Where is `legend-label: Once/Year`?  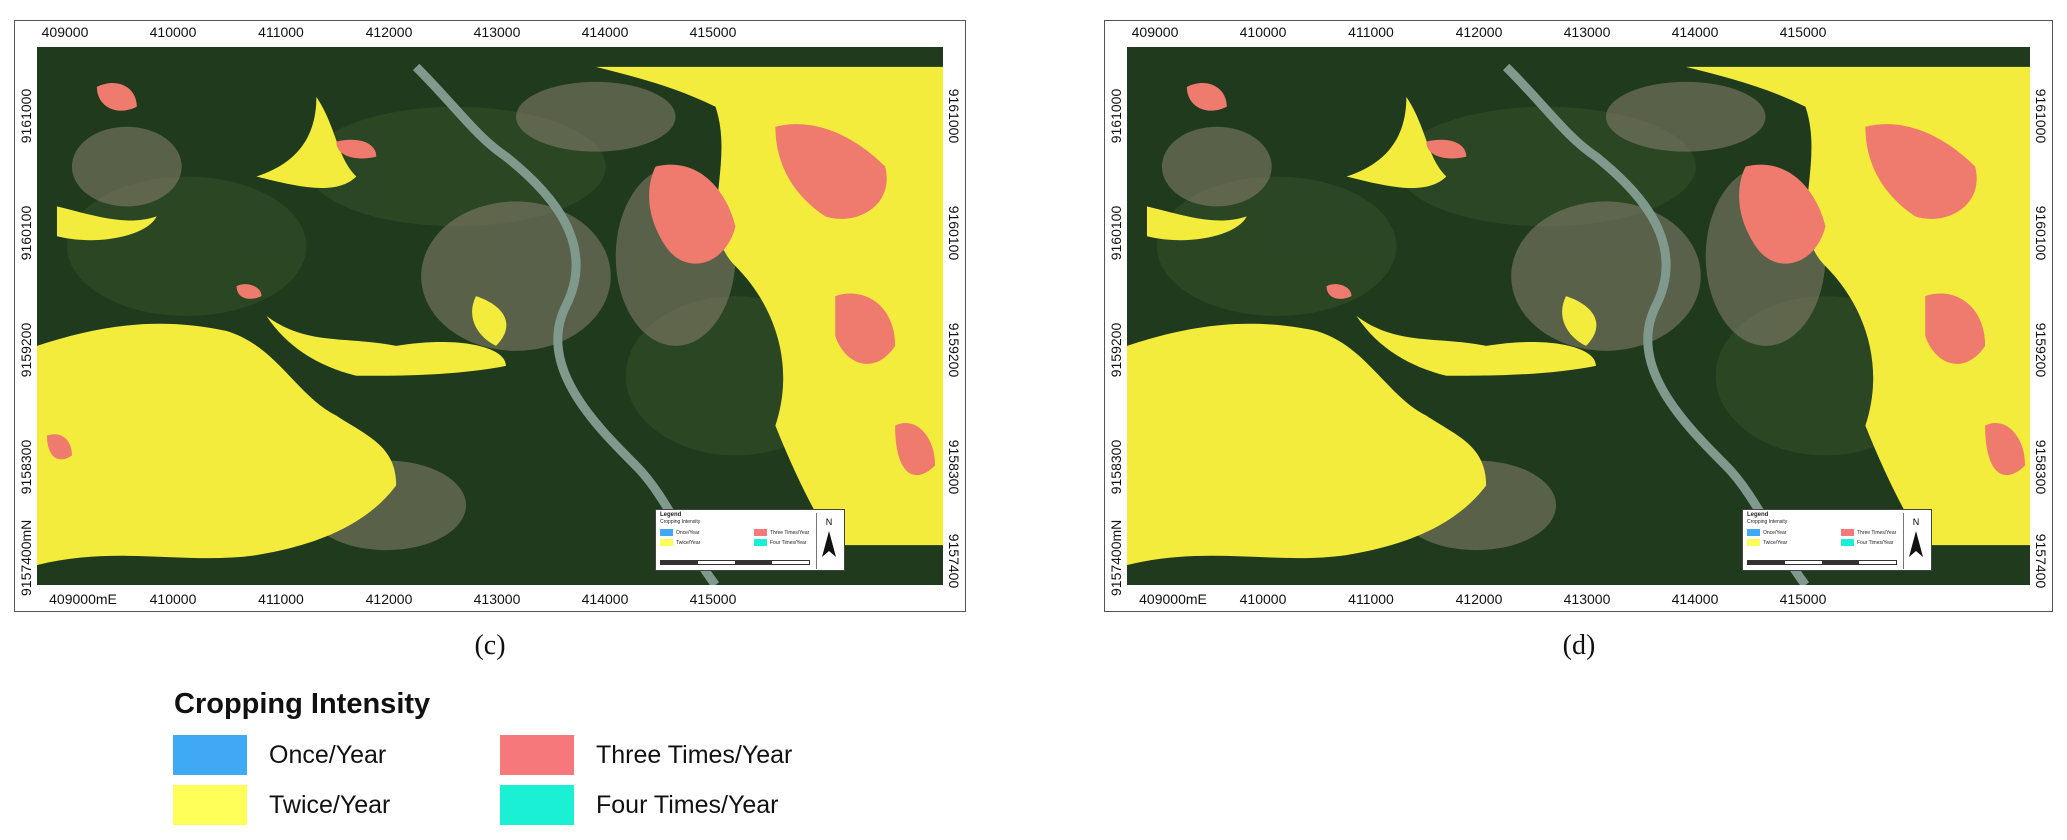 legend-label: Once/Year is located at coordinates (328, 754).